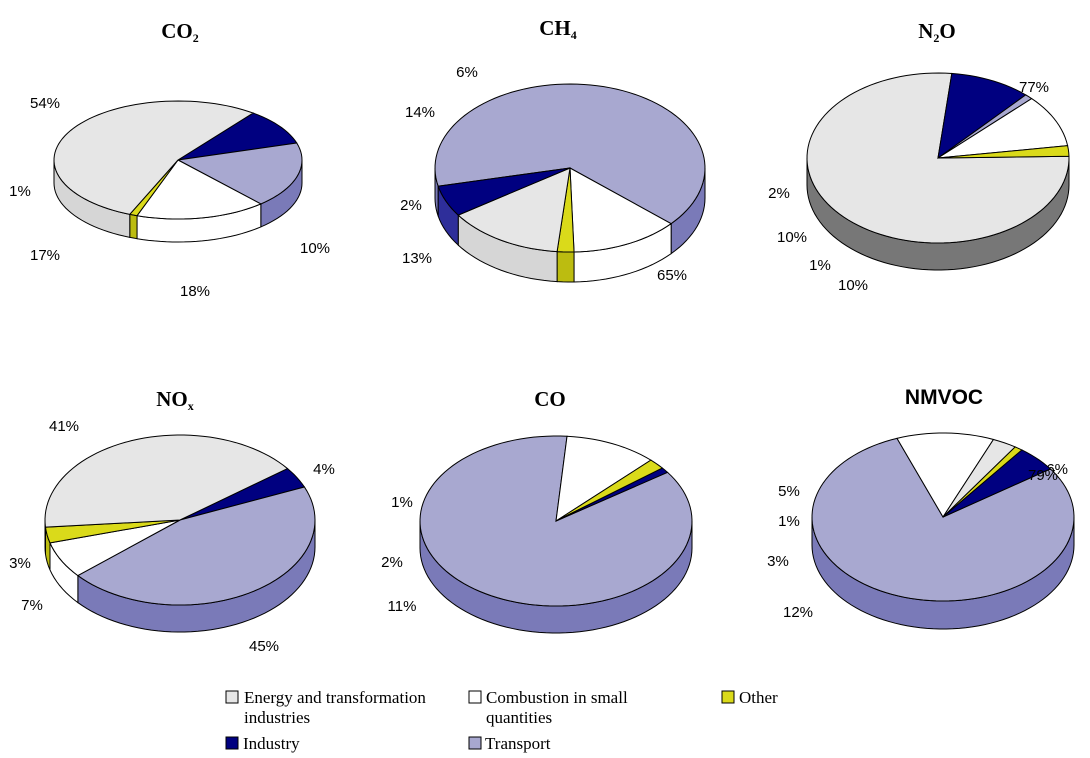 The width and height of the screenshot is (1090, 758). Describe the element at coordinates (325, 707) in the screenshot. I see `legend-item-energy: Energy and transformation industries` at that location.